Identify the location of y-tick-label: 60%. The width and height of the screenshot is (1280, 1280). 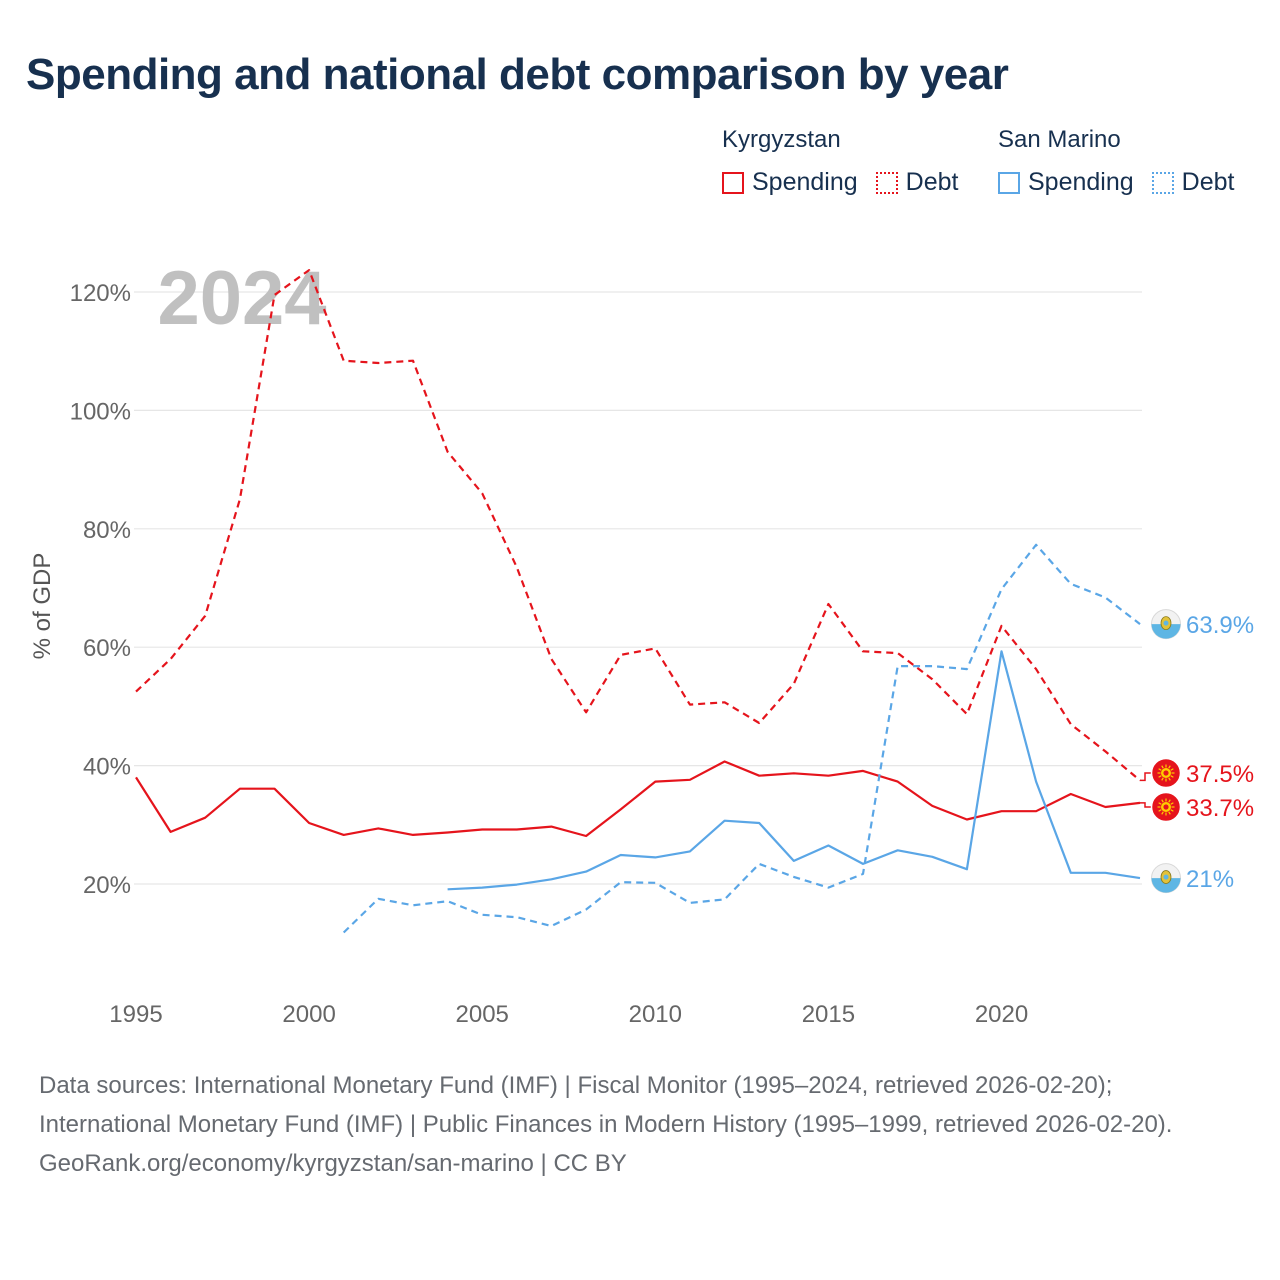
(107, 648).